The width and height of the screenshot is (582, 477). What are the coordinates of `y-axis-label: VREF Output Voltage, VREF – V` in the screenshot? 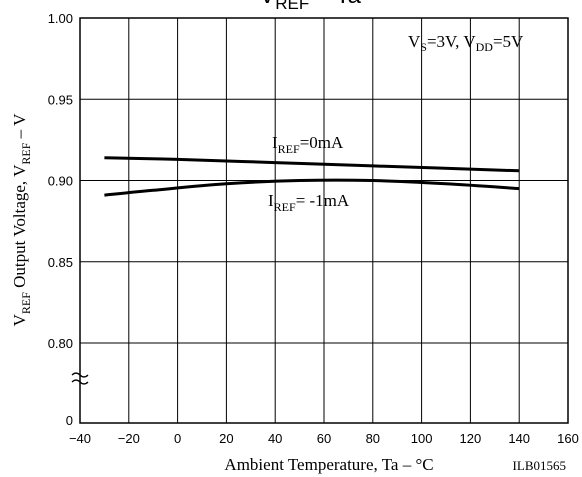 It's located at (21, 220).